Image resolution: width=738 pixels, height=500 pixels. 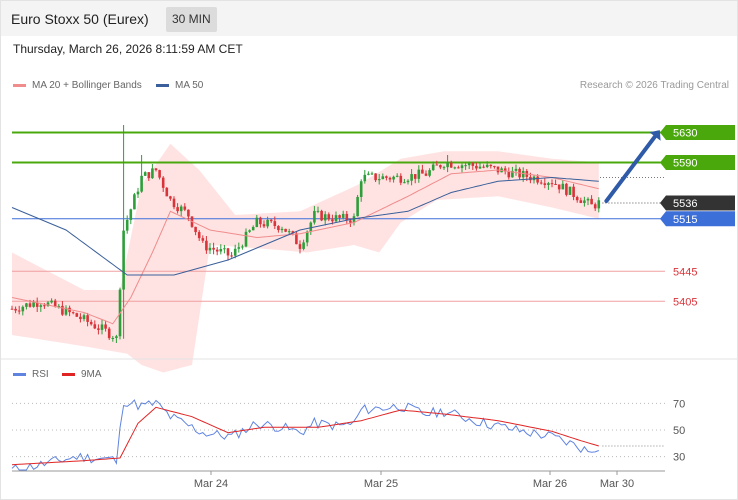 I want to click on forecast-arrow-shaft, so click(x=630, y=168).